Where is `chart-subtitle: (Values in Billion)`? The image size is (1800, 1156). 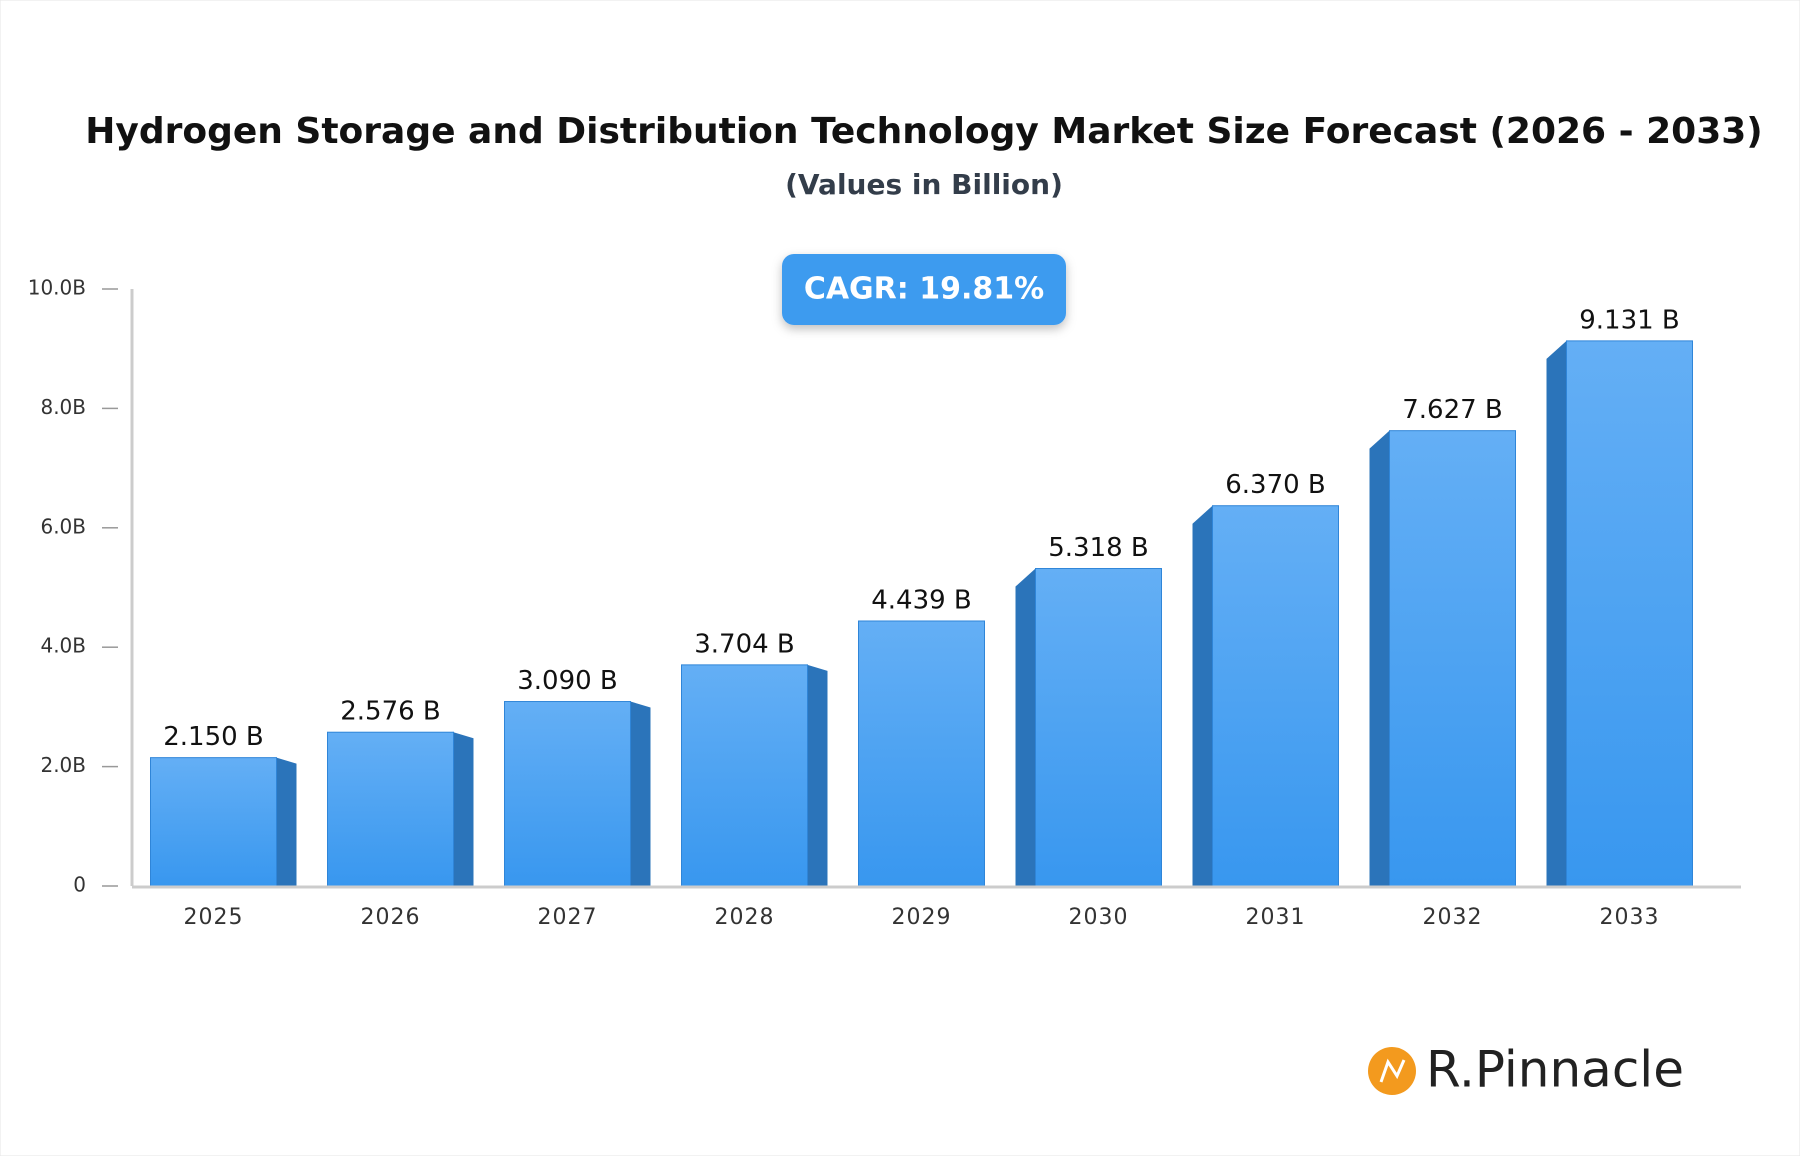 chart-subtitle: (Values in Billion) is located at coordinates (924, 184).